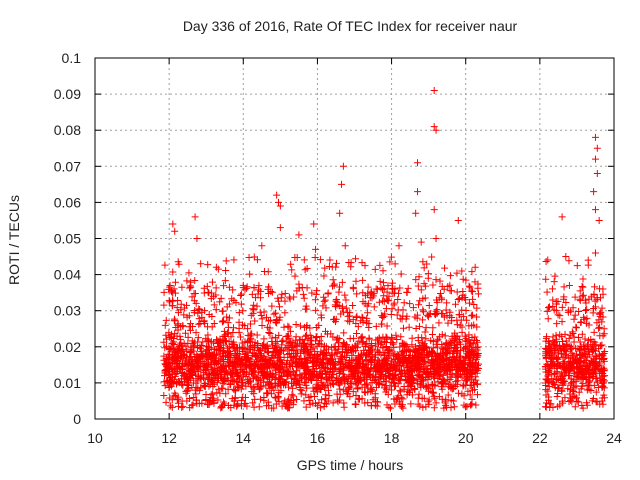 This screenshot has height=480, width=640. Describe the element at coordinates (67, 239) in the screenshot. I see `y-tick-label: 0.05` at that location.